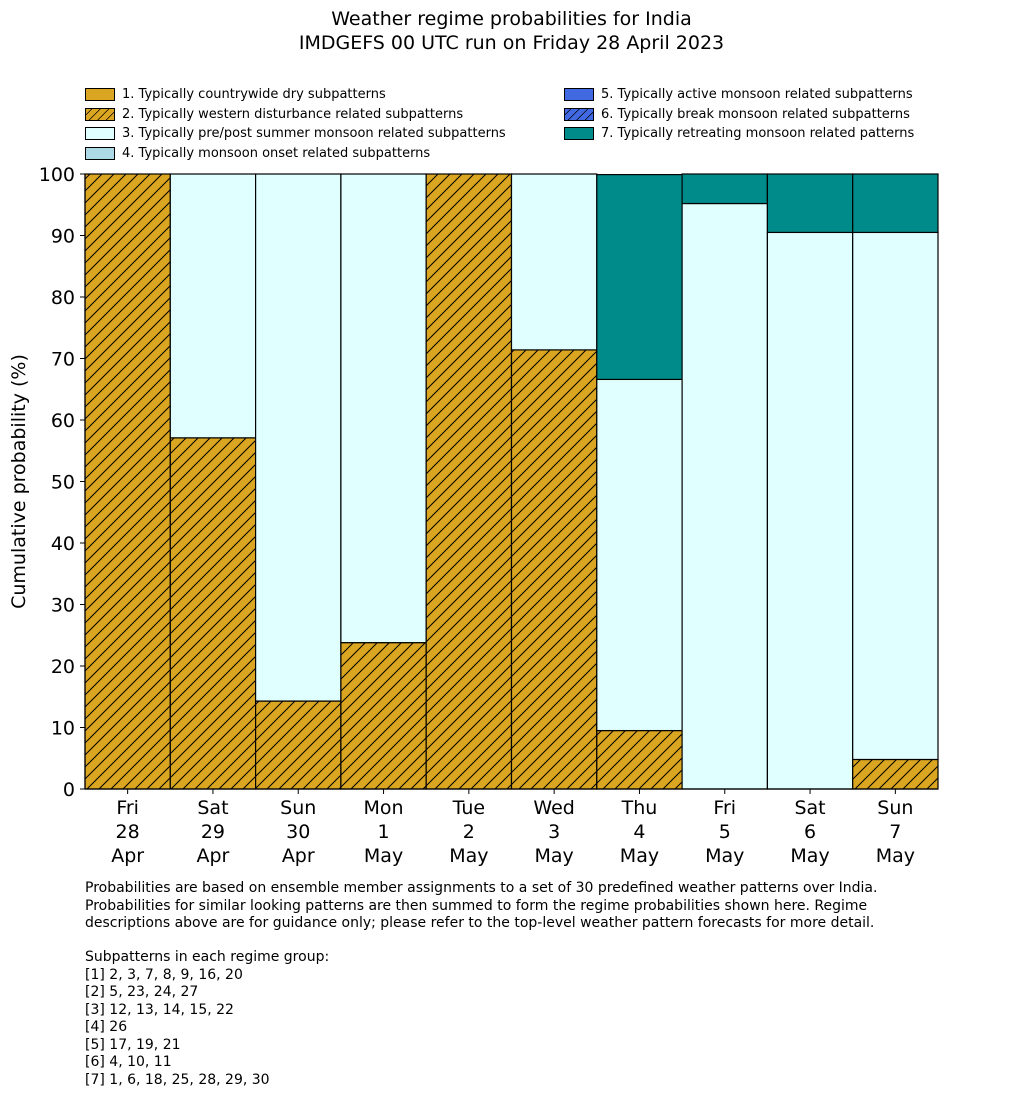 Image resolution: width=1033 pixels, height=1114 pixels. Describe the element at coordinates (384, 832) in the screenshot. I see `x-tick-label: 1` at that location.